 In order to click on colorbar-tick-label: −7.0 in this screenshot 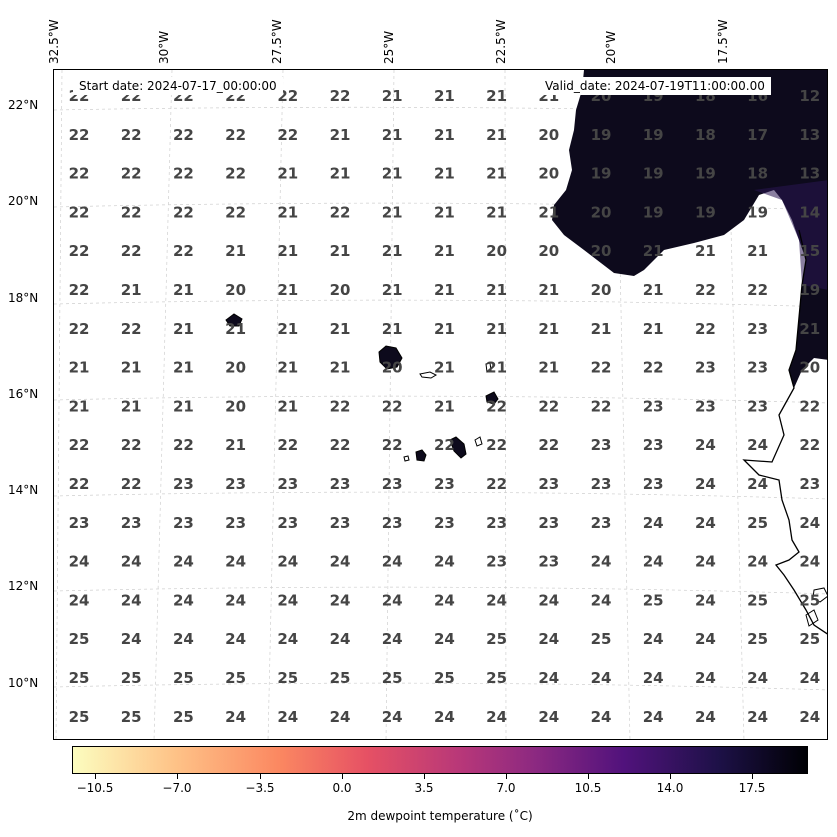, I will do `click(177, 788)`.